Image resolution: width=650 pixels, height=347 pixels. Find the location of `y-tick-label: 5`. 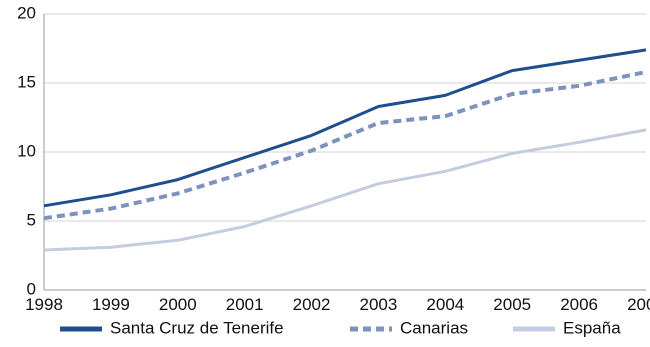

y-tick-label: 5 is located at coordinates (31, 219).